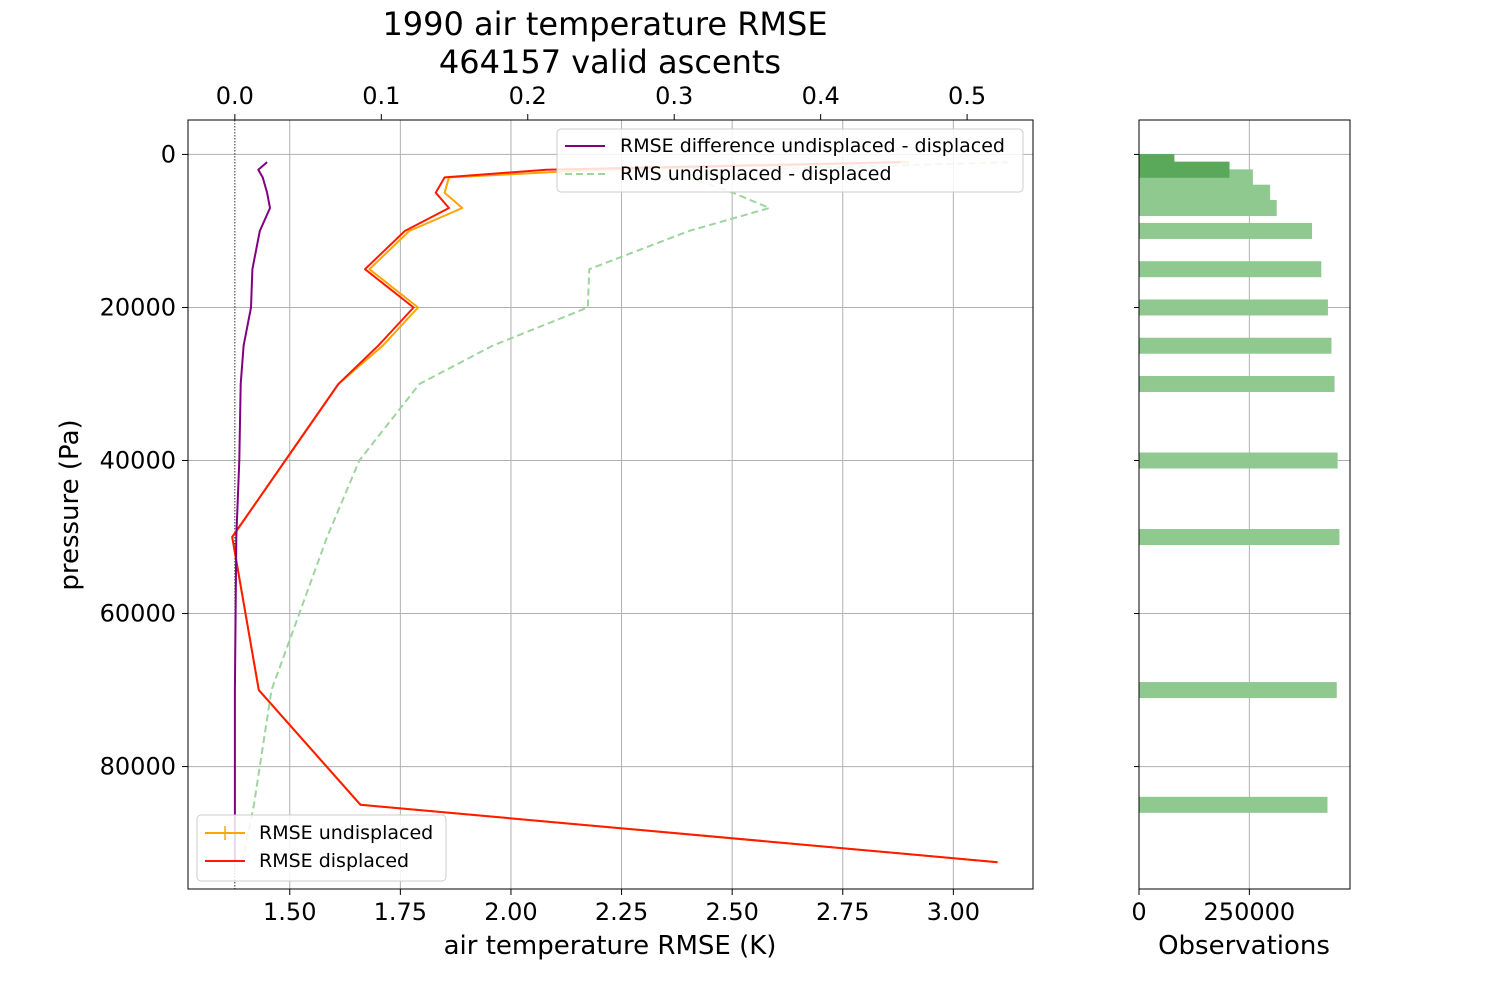 The height and width of the screenshot is (1000, 1500). I want to click on top-x-tick-label: 0.5, so click(967, 96).